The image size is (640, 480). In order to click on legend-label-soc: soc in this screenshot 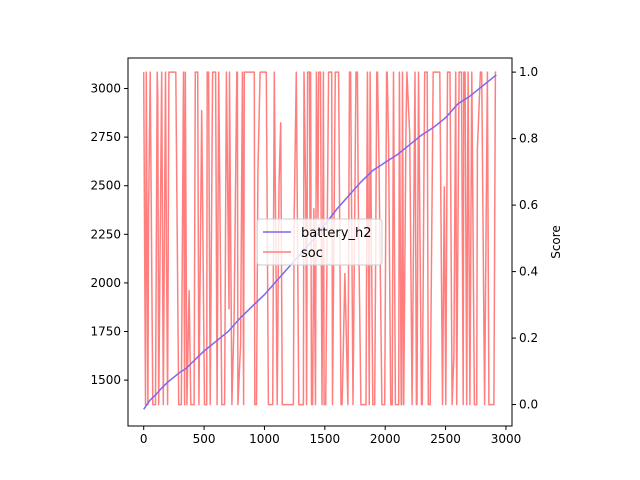, I will do `click(312, 253)`.